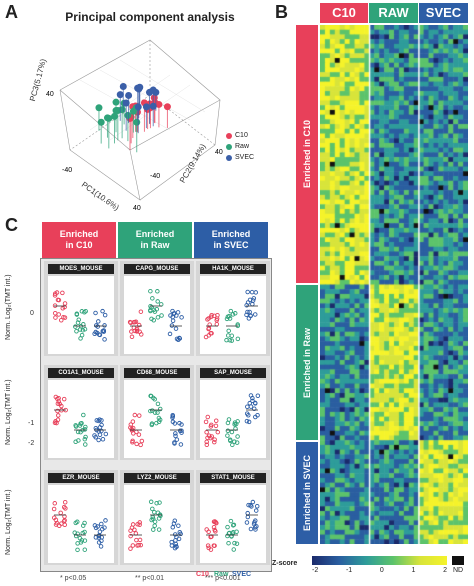  I want to click on panel-c-ylabel-row2: Norm. Log₂(TMT int.), so click(8, 412).